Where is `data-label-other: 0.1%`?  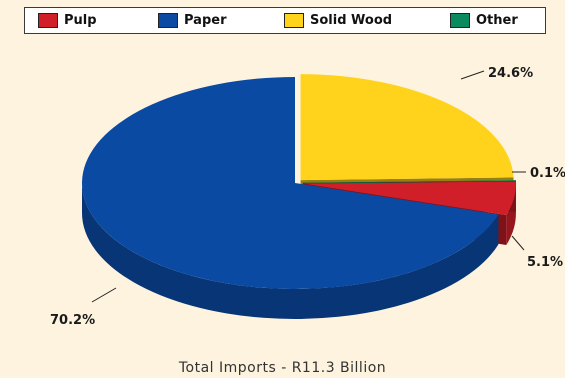
data-label-other: 0.1% is located at coordinates (547, 173).